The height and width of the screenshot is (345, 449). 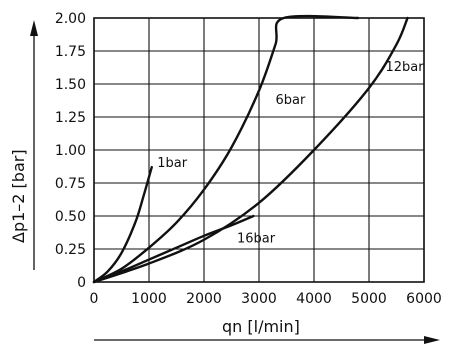 I want to click on x-tick-label: 4000, so click(x=314, y=299).